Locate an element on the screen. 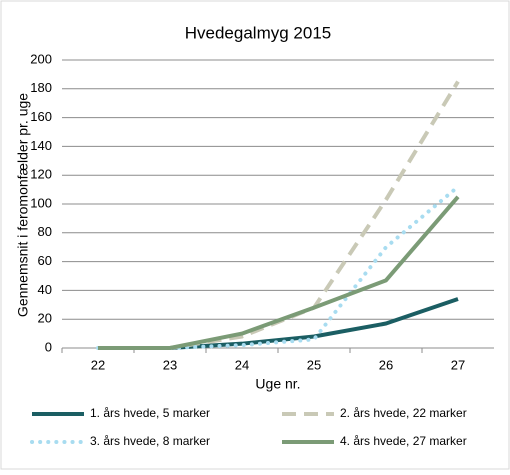 This screenshot has height=475, width=510. y-tick-label: 40 is located at coordinates (45, 289).